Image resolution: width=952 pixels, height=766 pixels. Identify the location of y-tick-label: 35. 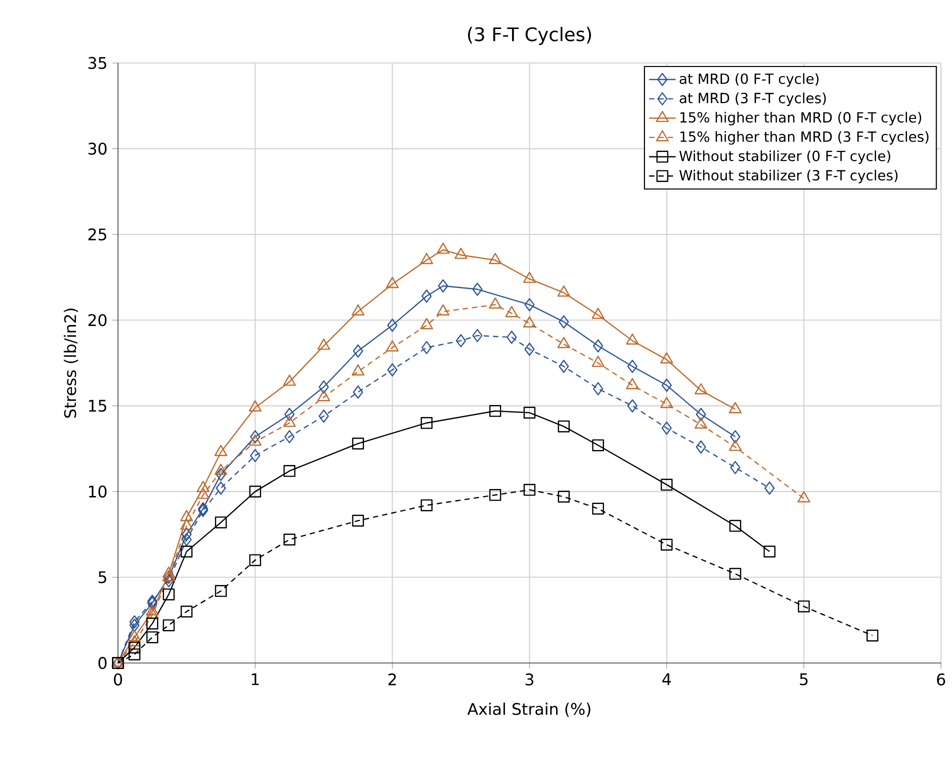
(97, 63).